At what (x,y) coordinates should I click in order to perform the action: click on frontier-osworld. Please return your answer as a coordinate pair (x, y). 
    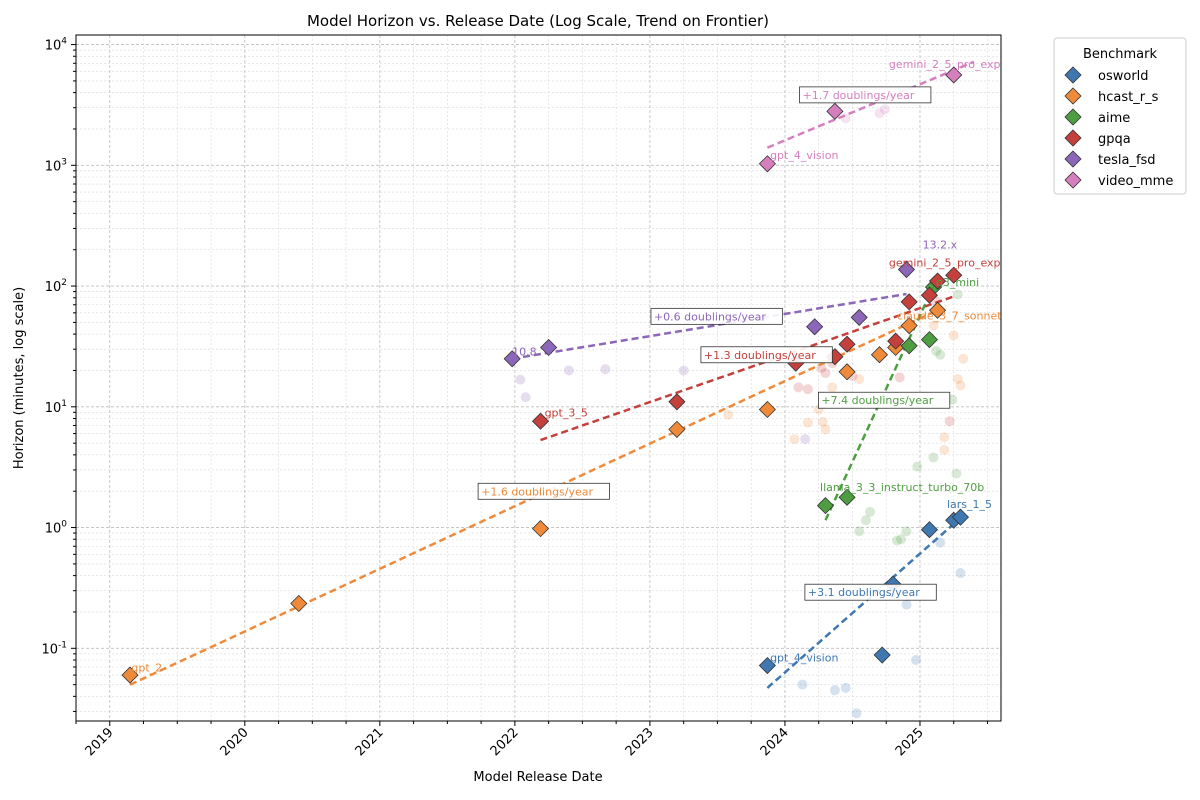
    Looking at the image, I should click on (864, 591).